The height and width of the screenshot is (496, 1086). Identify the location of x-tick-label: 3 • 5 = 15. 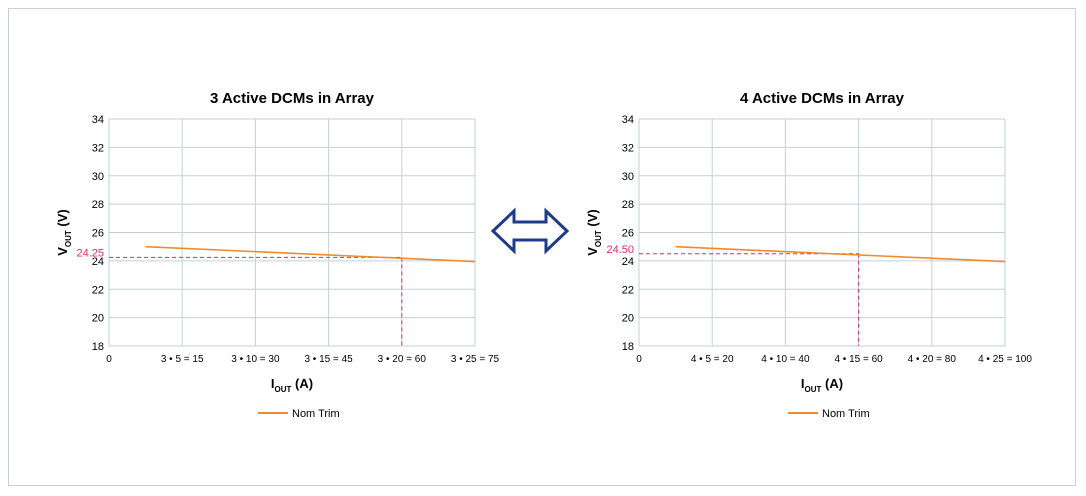
(182, 359).